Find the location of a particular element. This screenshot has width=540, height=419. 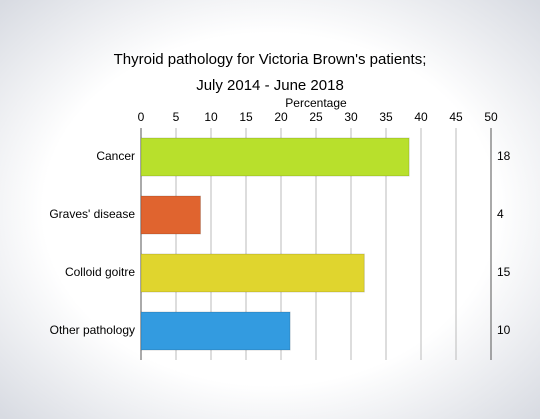

y-tick-label: Other pathology is located at coordinates (92, 330).